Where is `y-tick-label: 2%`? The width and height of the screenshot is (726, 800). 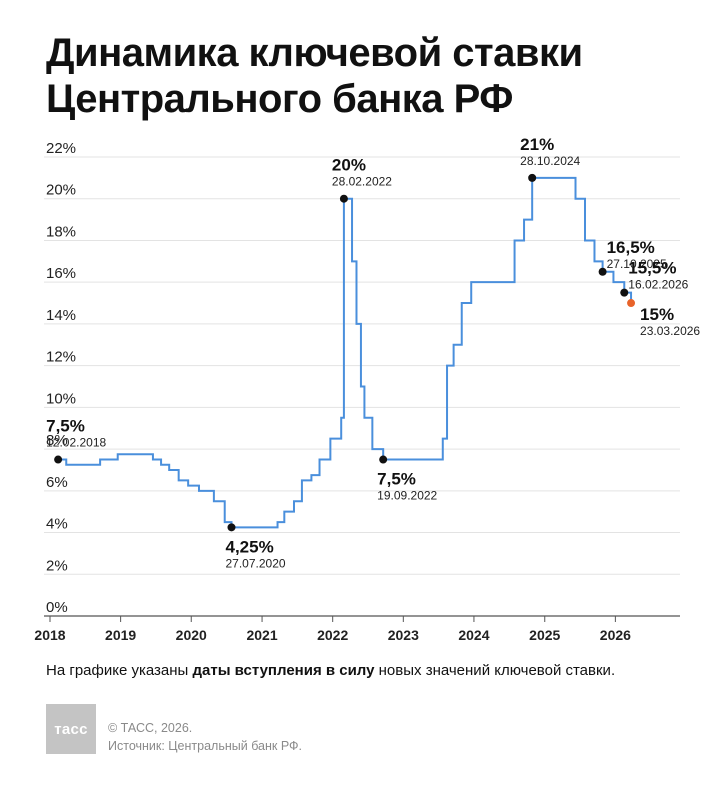
y-tick-label: 2% is located at coordinates (57, 565).